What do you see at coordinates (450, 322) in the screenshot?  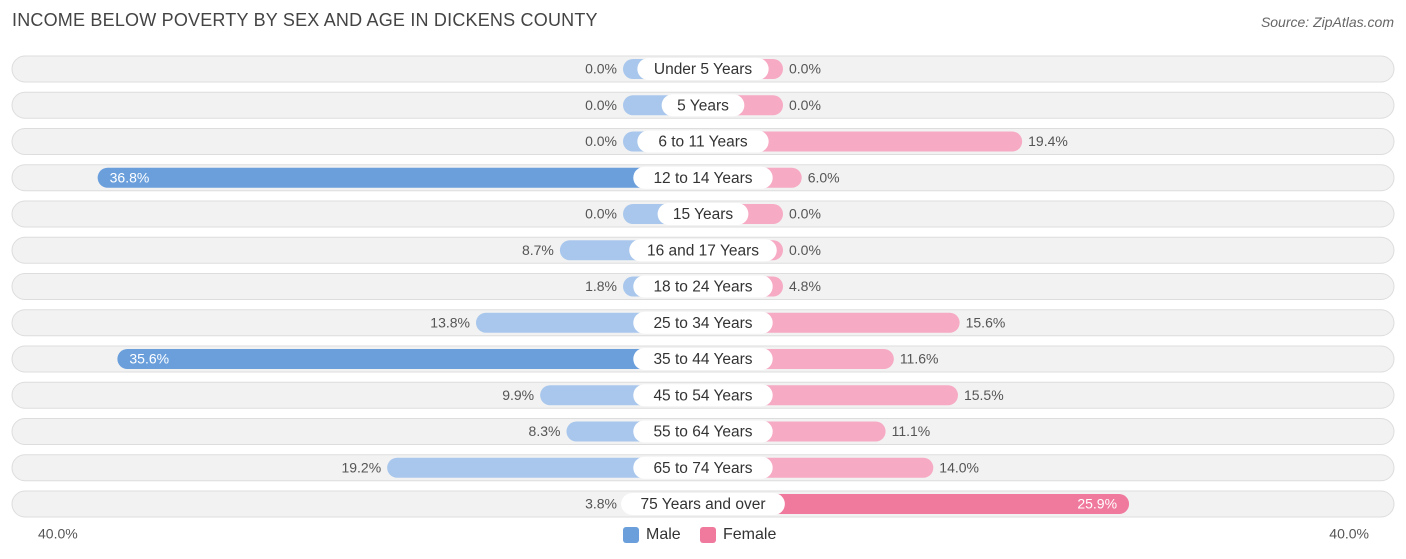 I see `male-value-label: 13.8%` at bounding box center [450, 322].